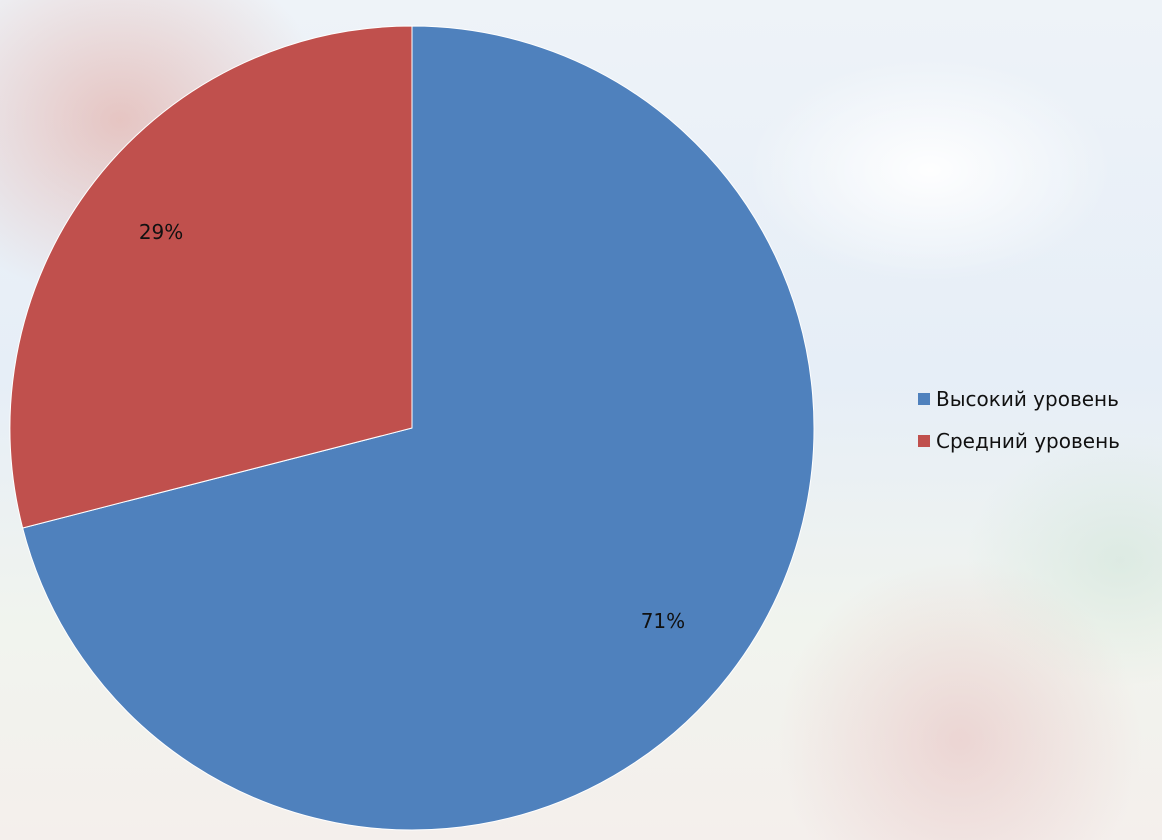  I want to click on legend-label-high: Высокий уровень, so click(1027, 399).